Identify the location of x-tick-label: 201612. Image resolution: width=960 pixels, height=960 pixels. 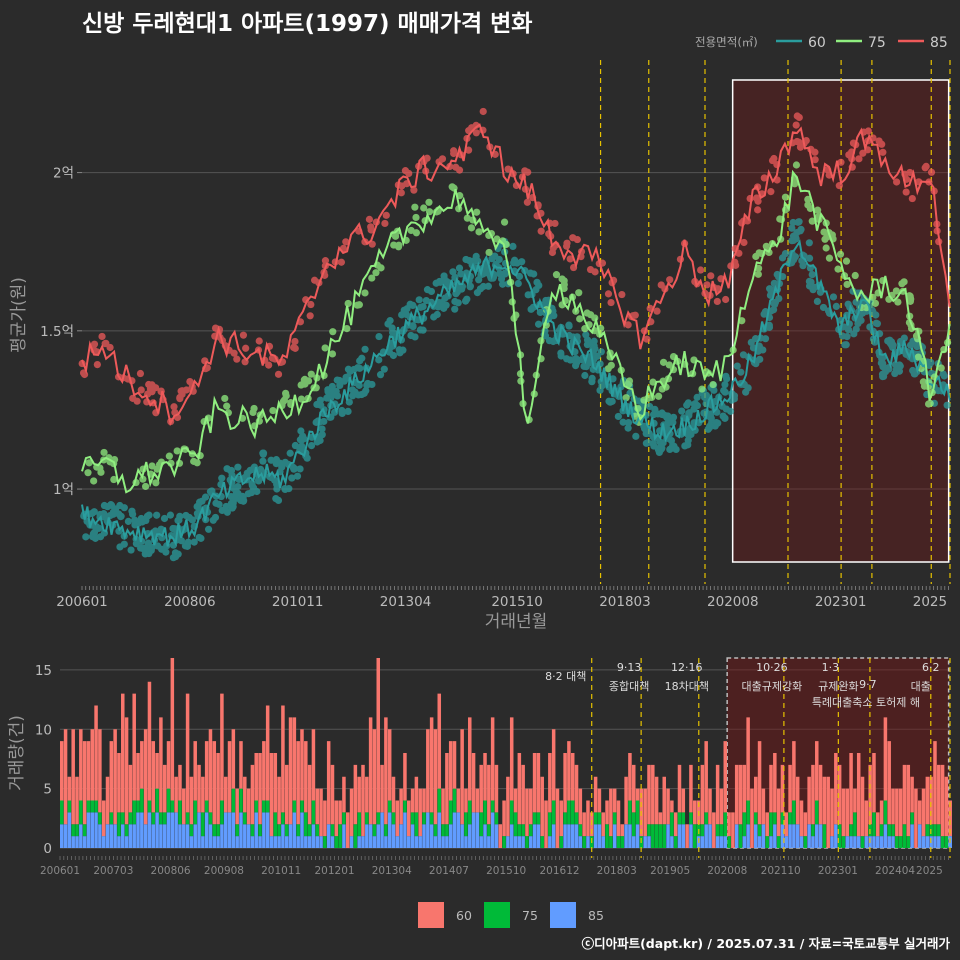
(559, 871).